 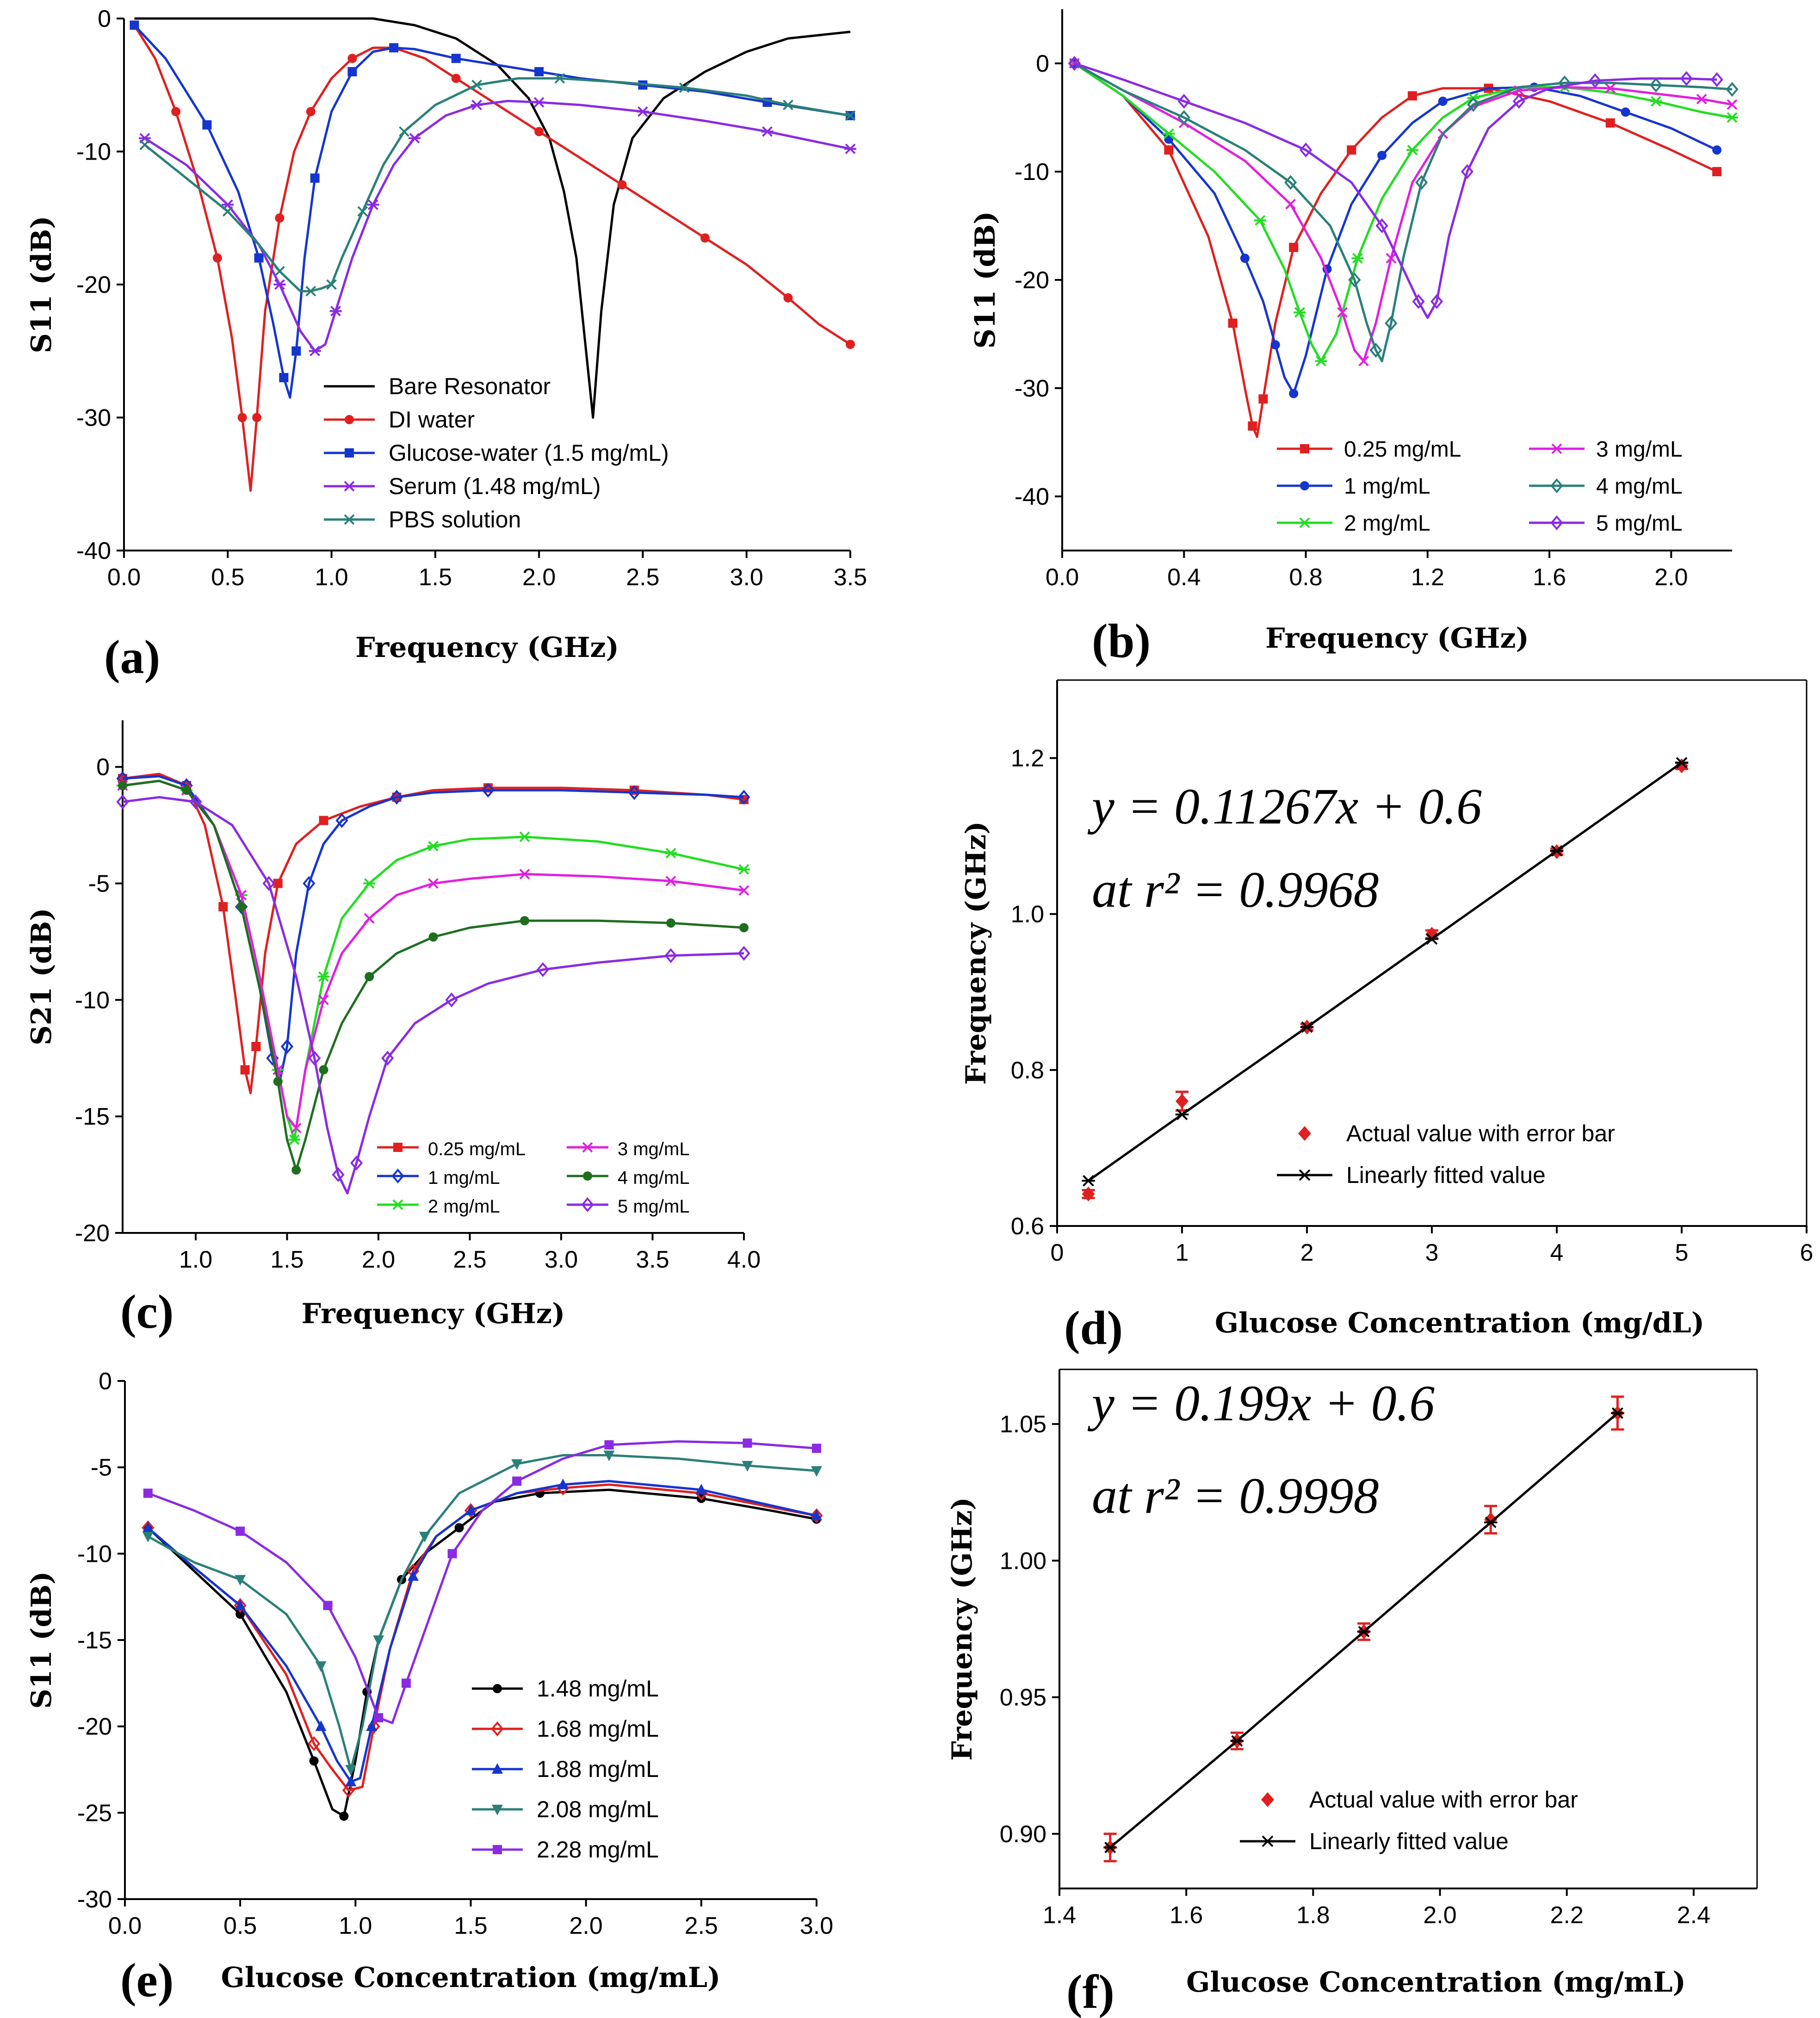 I want to click on x-axis-label: Frequency (GHz), so click(x=487, y=647).